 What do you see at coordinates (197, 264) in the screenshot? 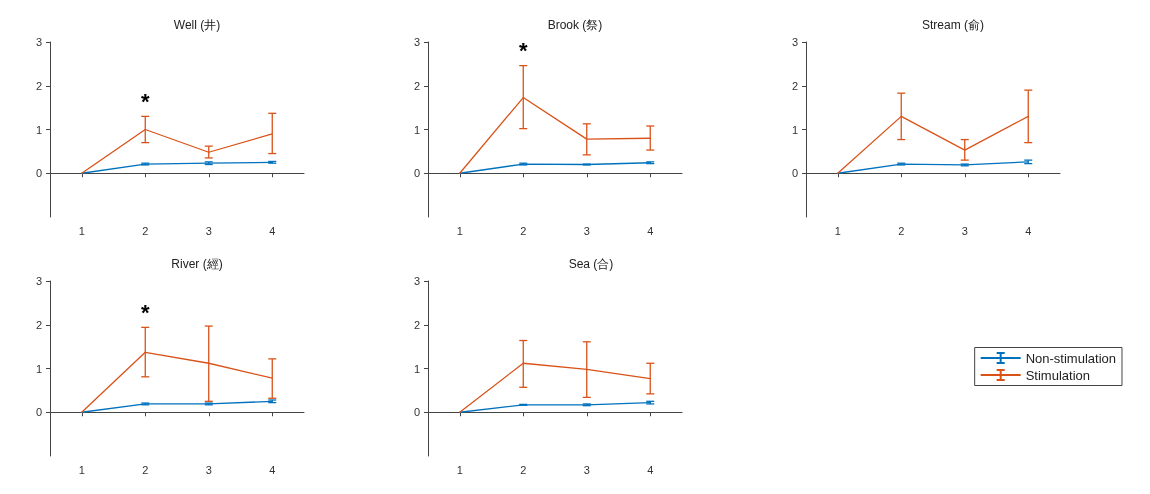
I see `chart-title: River (經)` at bounding box center [197, 264].